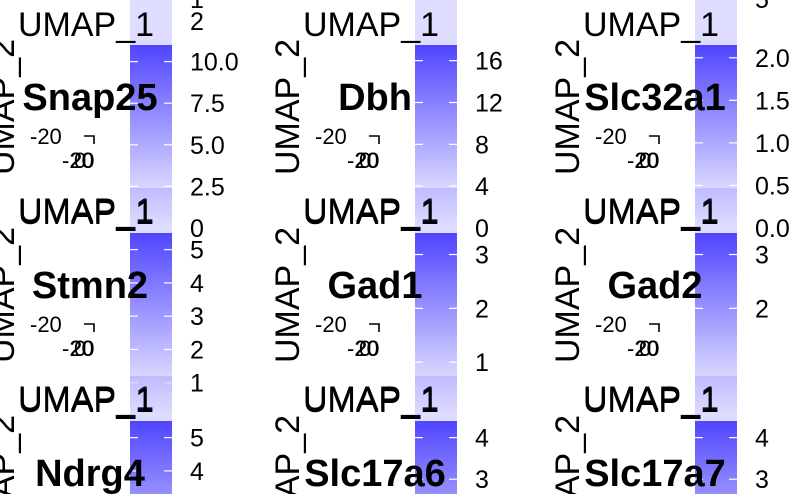 This screenshot has width=800, height=494. I want to click on feature-title: Gad2, so click(654, 286).